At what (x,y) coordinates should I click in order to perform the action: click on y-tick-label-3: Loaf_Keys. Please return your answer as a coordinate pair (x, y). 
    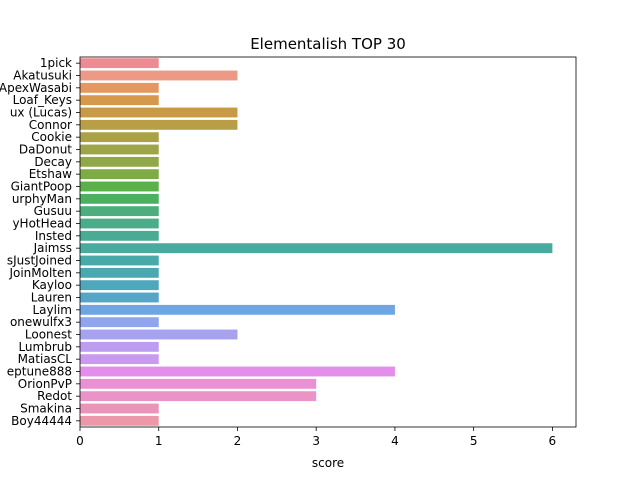
    Looking at the image, I should click on (42, 100).